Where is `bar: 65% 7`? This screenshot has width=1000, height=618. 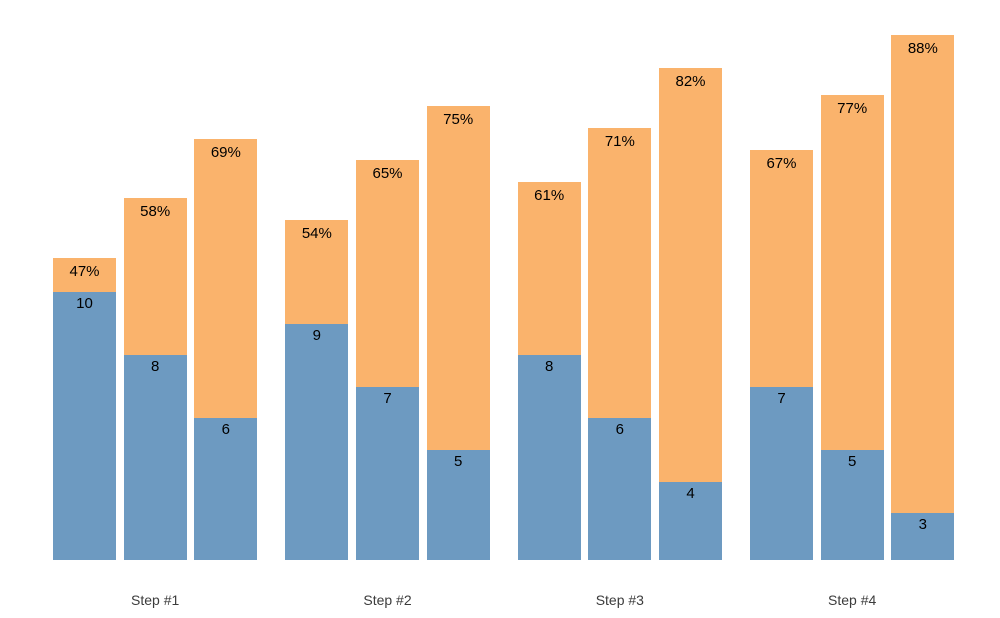
bar: 65% 7 is located at coordinates (387, 360).